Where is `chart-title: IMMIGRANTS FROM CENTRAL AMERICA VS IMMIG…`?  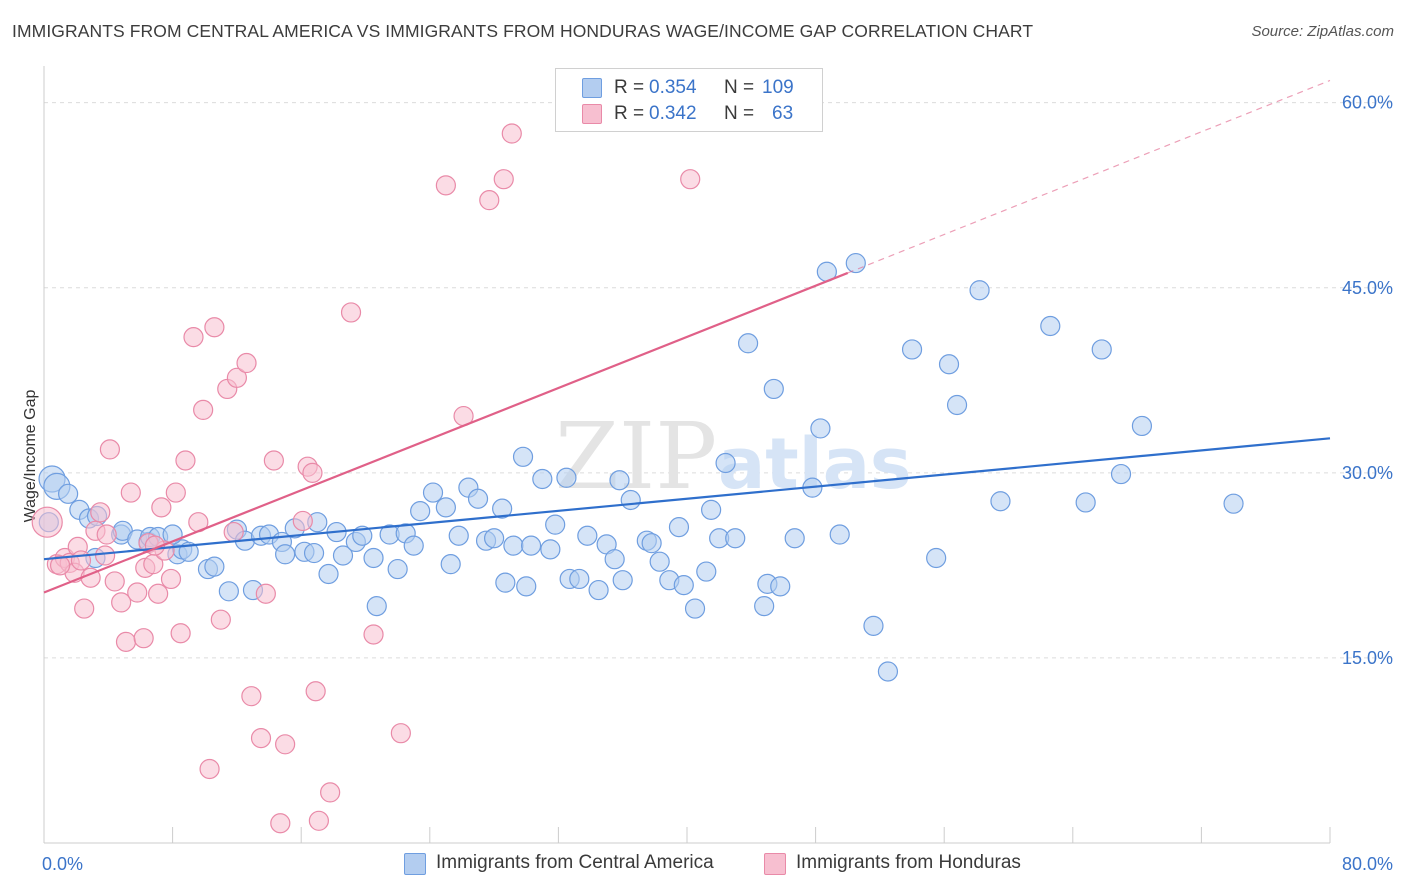
chart-title: IMMIGRANTS FROM CENTRAL AMERICA VS IMMIG… is located at coordinates (523, 31).